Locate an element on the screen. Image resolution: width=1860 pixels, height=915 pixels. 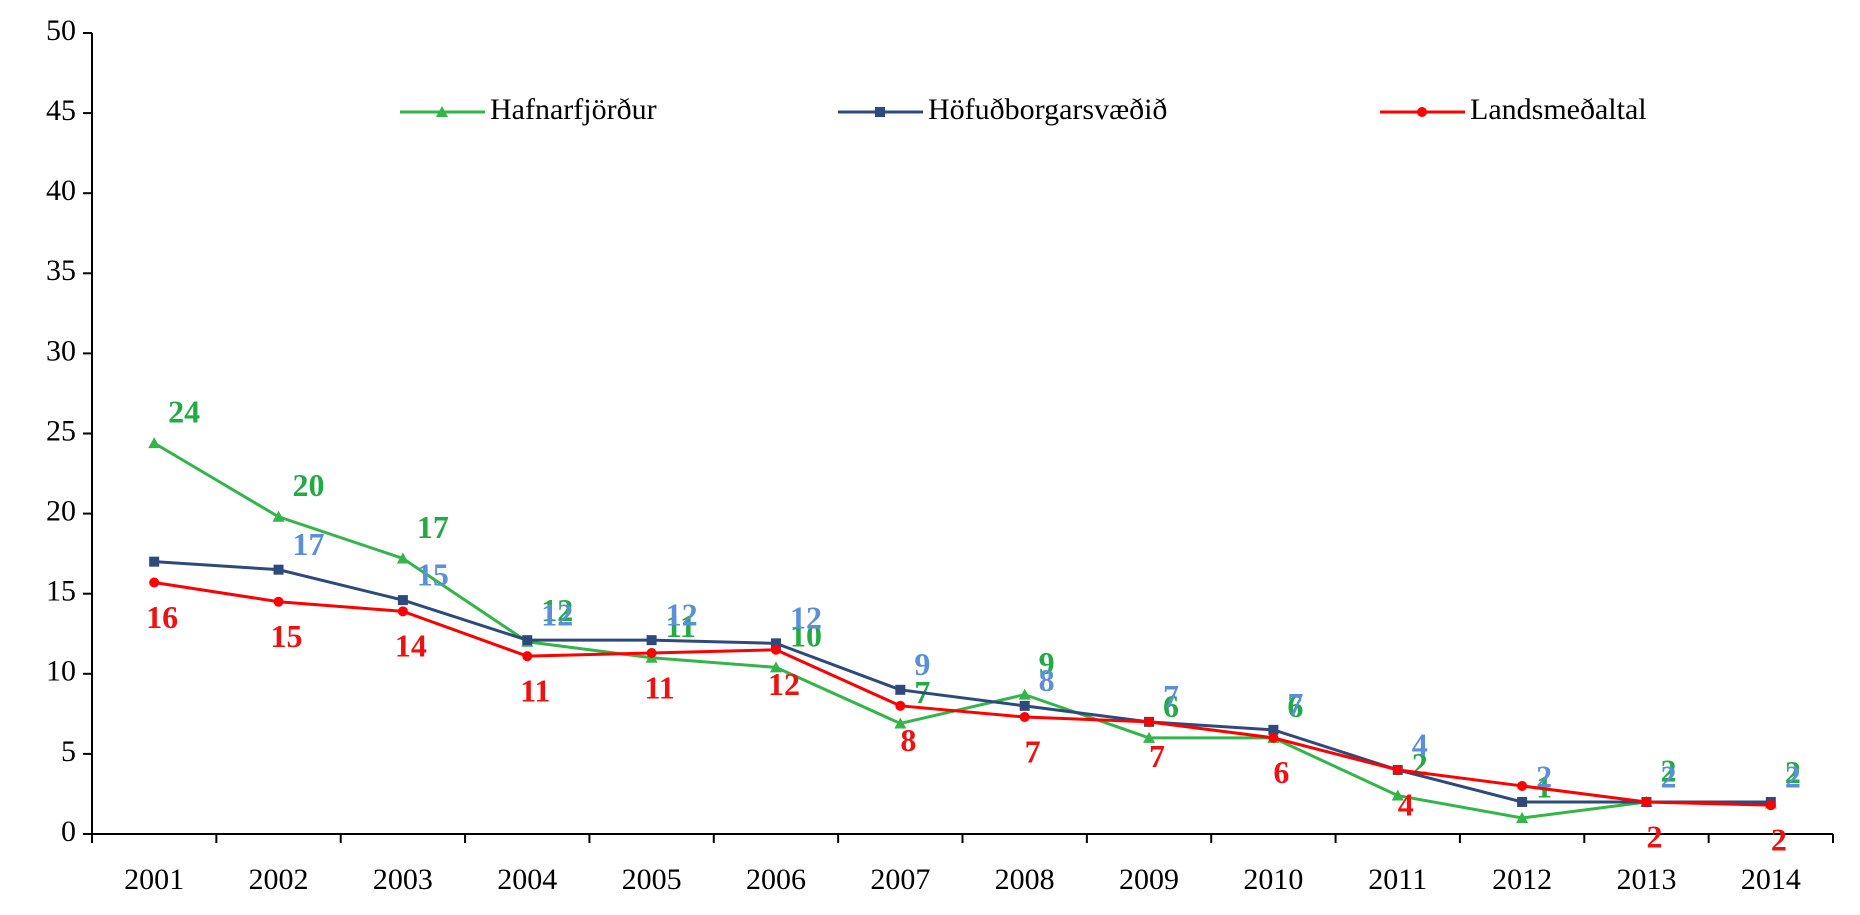
x-tick-label: 2003 is located at coordinates (403, 879).